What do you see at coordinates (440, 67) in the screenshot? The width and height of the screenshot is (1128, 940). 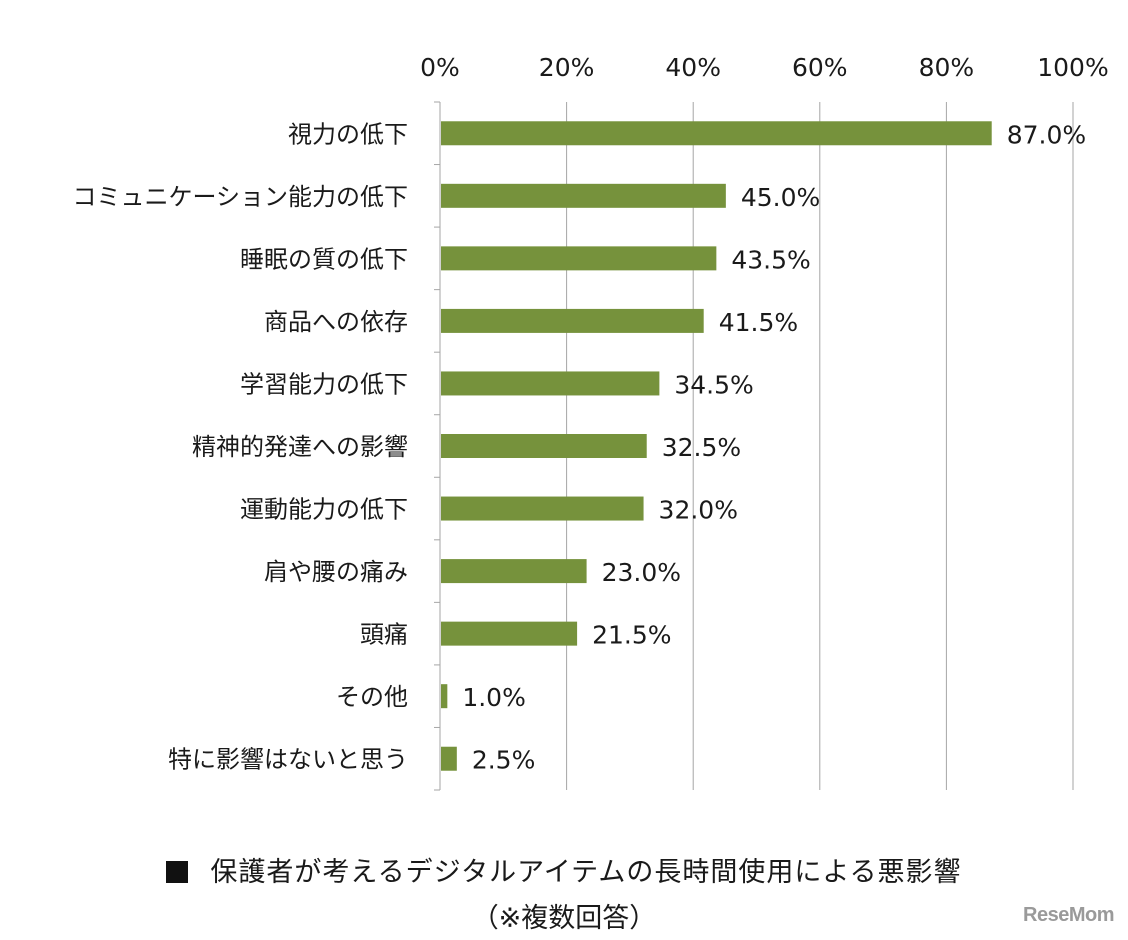 I see `x-tick-label: 0%` at bounding box center [440, 67].